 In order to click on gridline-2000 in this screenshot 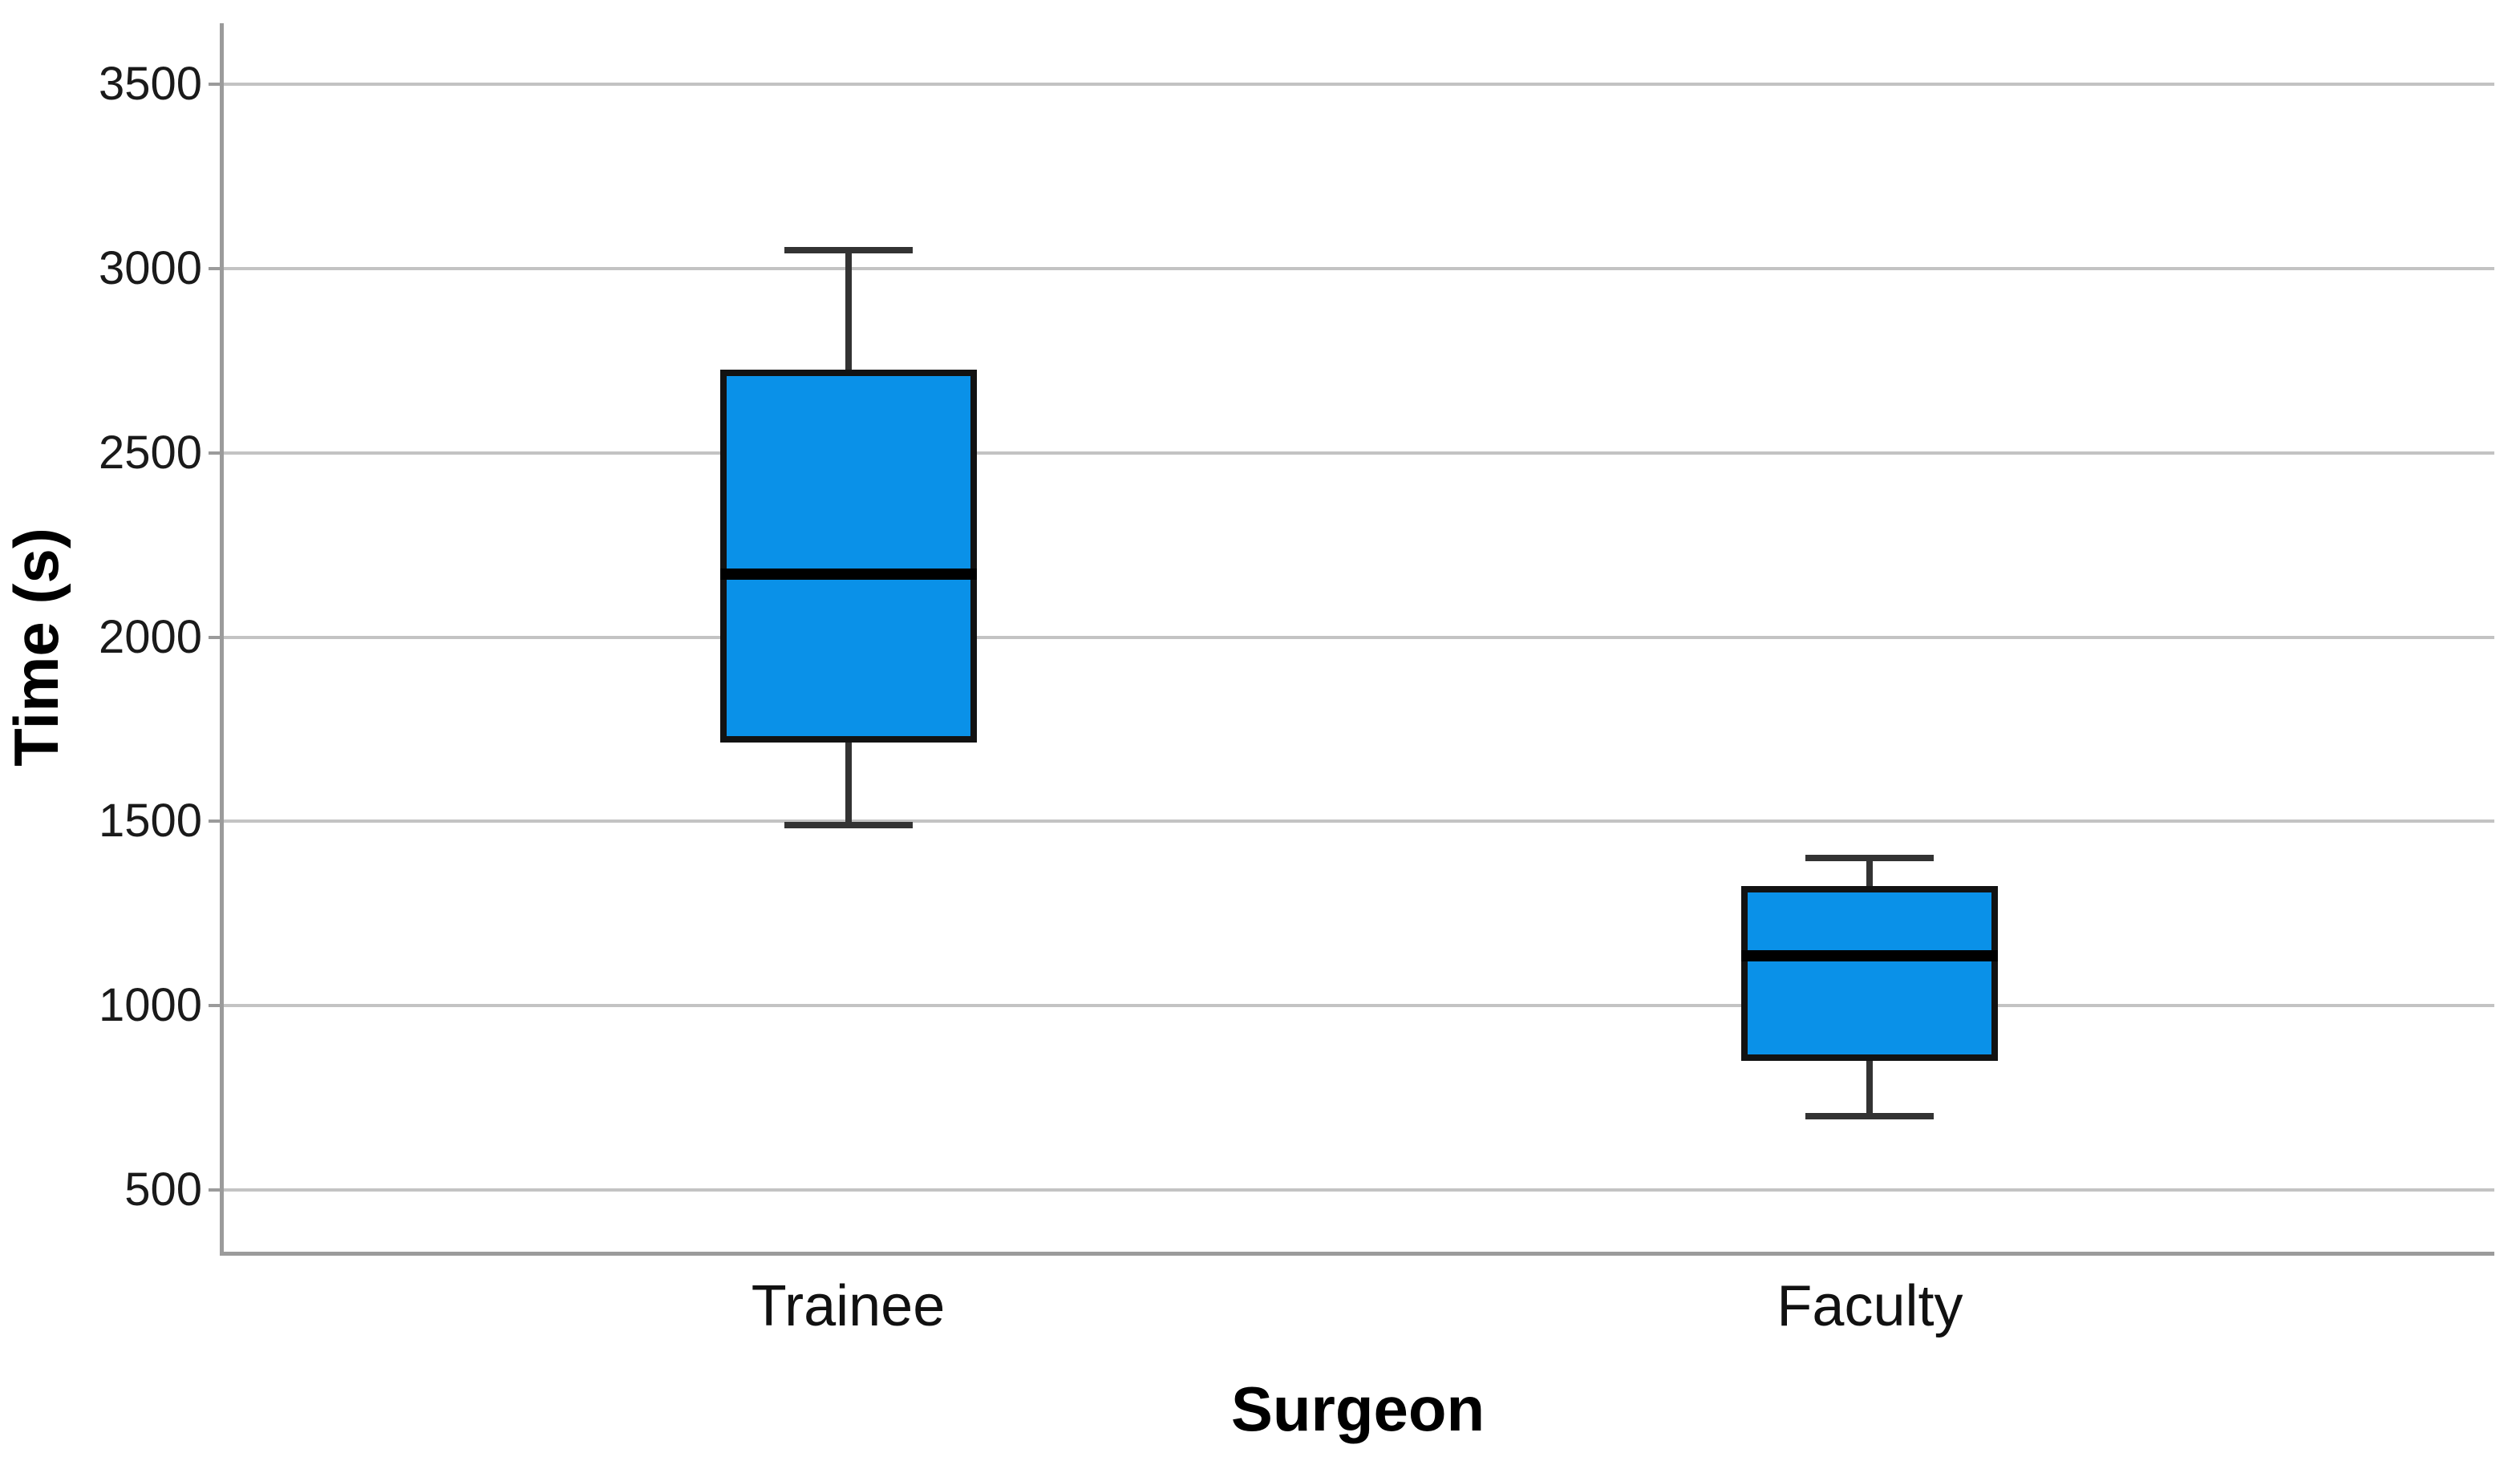, I will do `click(1359, 637)`.